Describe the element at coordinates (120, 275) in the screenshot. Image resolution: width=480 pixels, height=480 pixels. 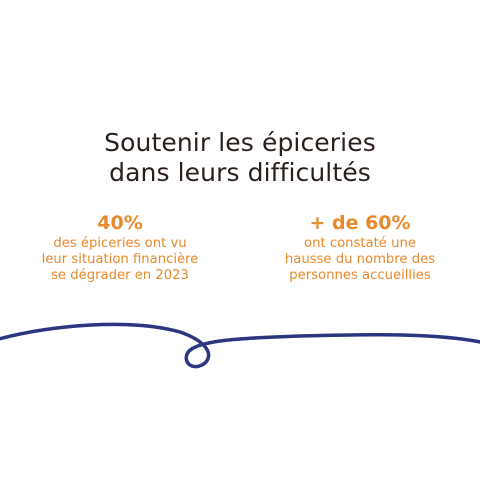
I see `stat-desc-line-3: se dégrader en 2023` at that location.